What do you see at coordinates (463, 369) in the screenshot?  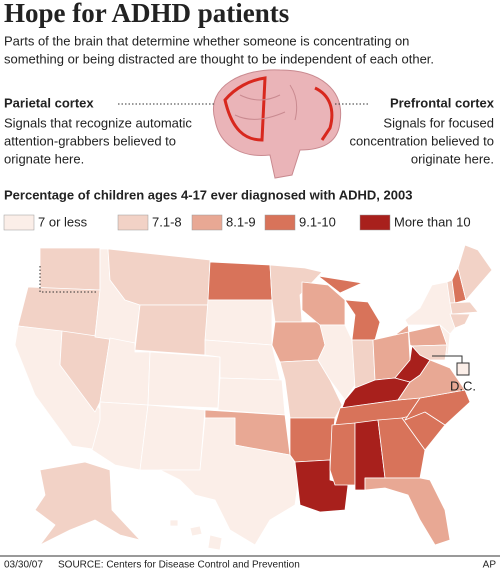 I see `dc-box` at bounding box center [463, 369].